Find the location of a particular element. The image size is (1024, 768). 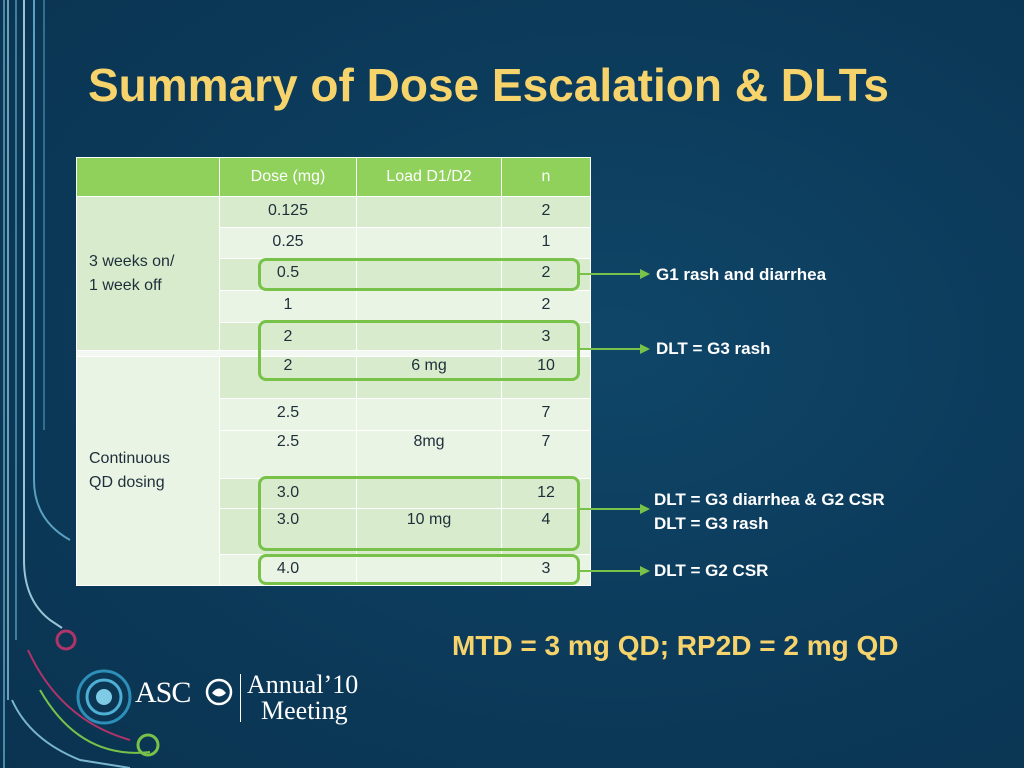

group-label-continuous: Continuous QD dosing is located at coordinates (148, 471).